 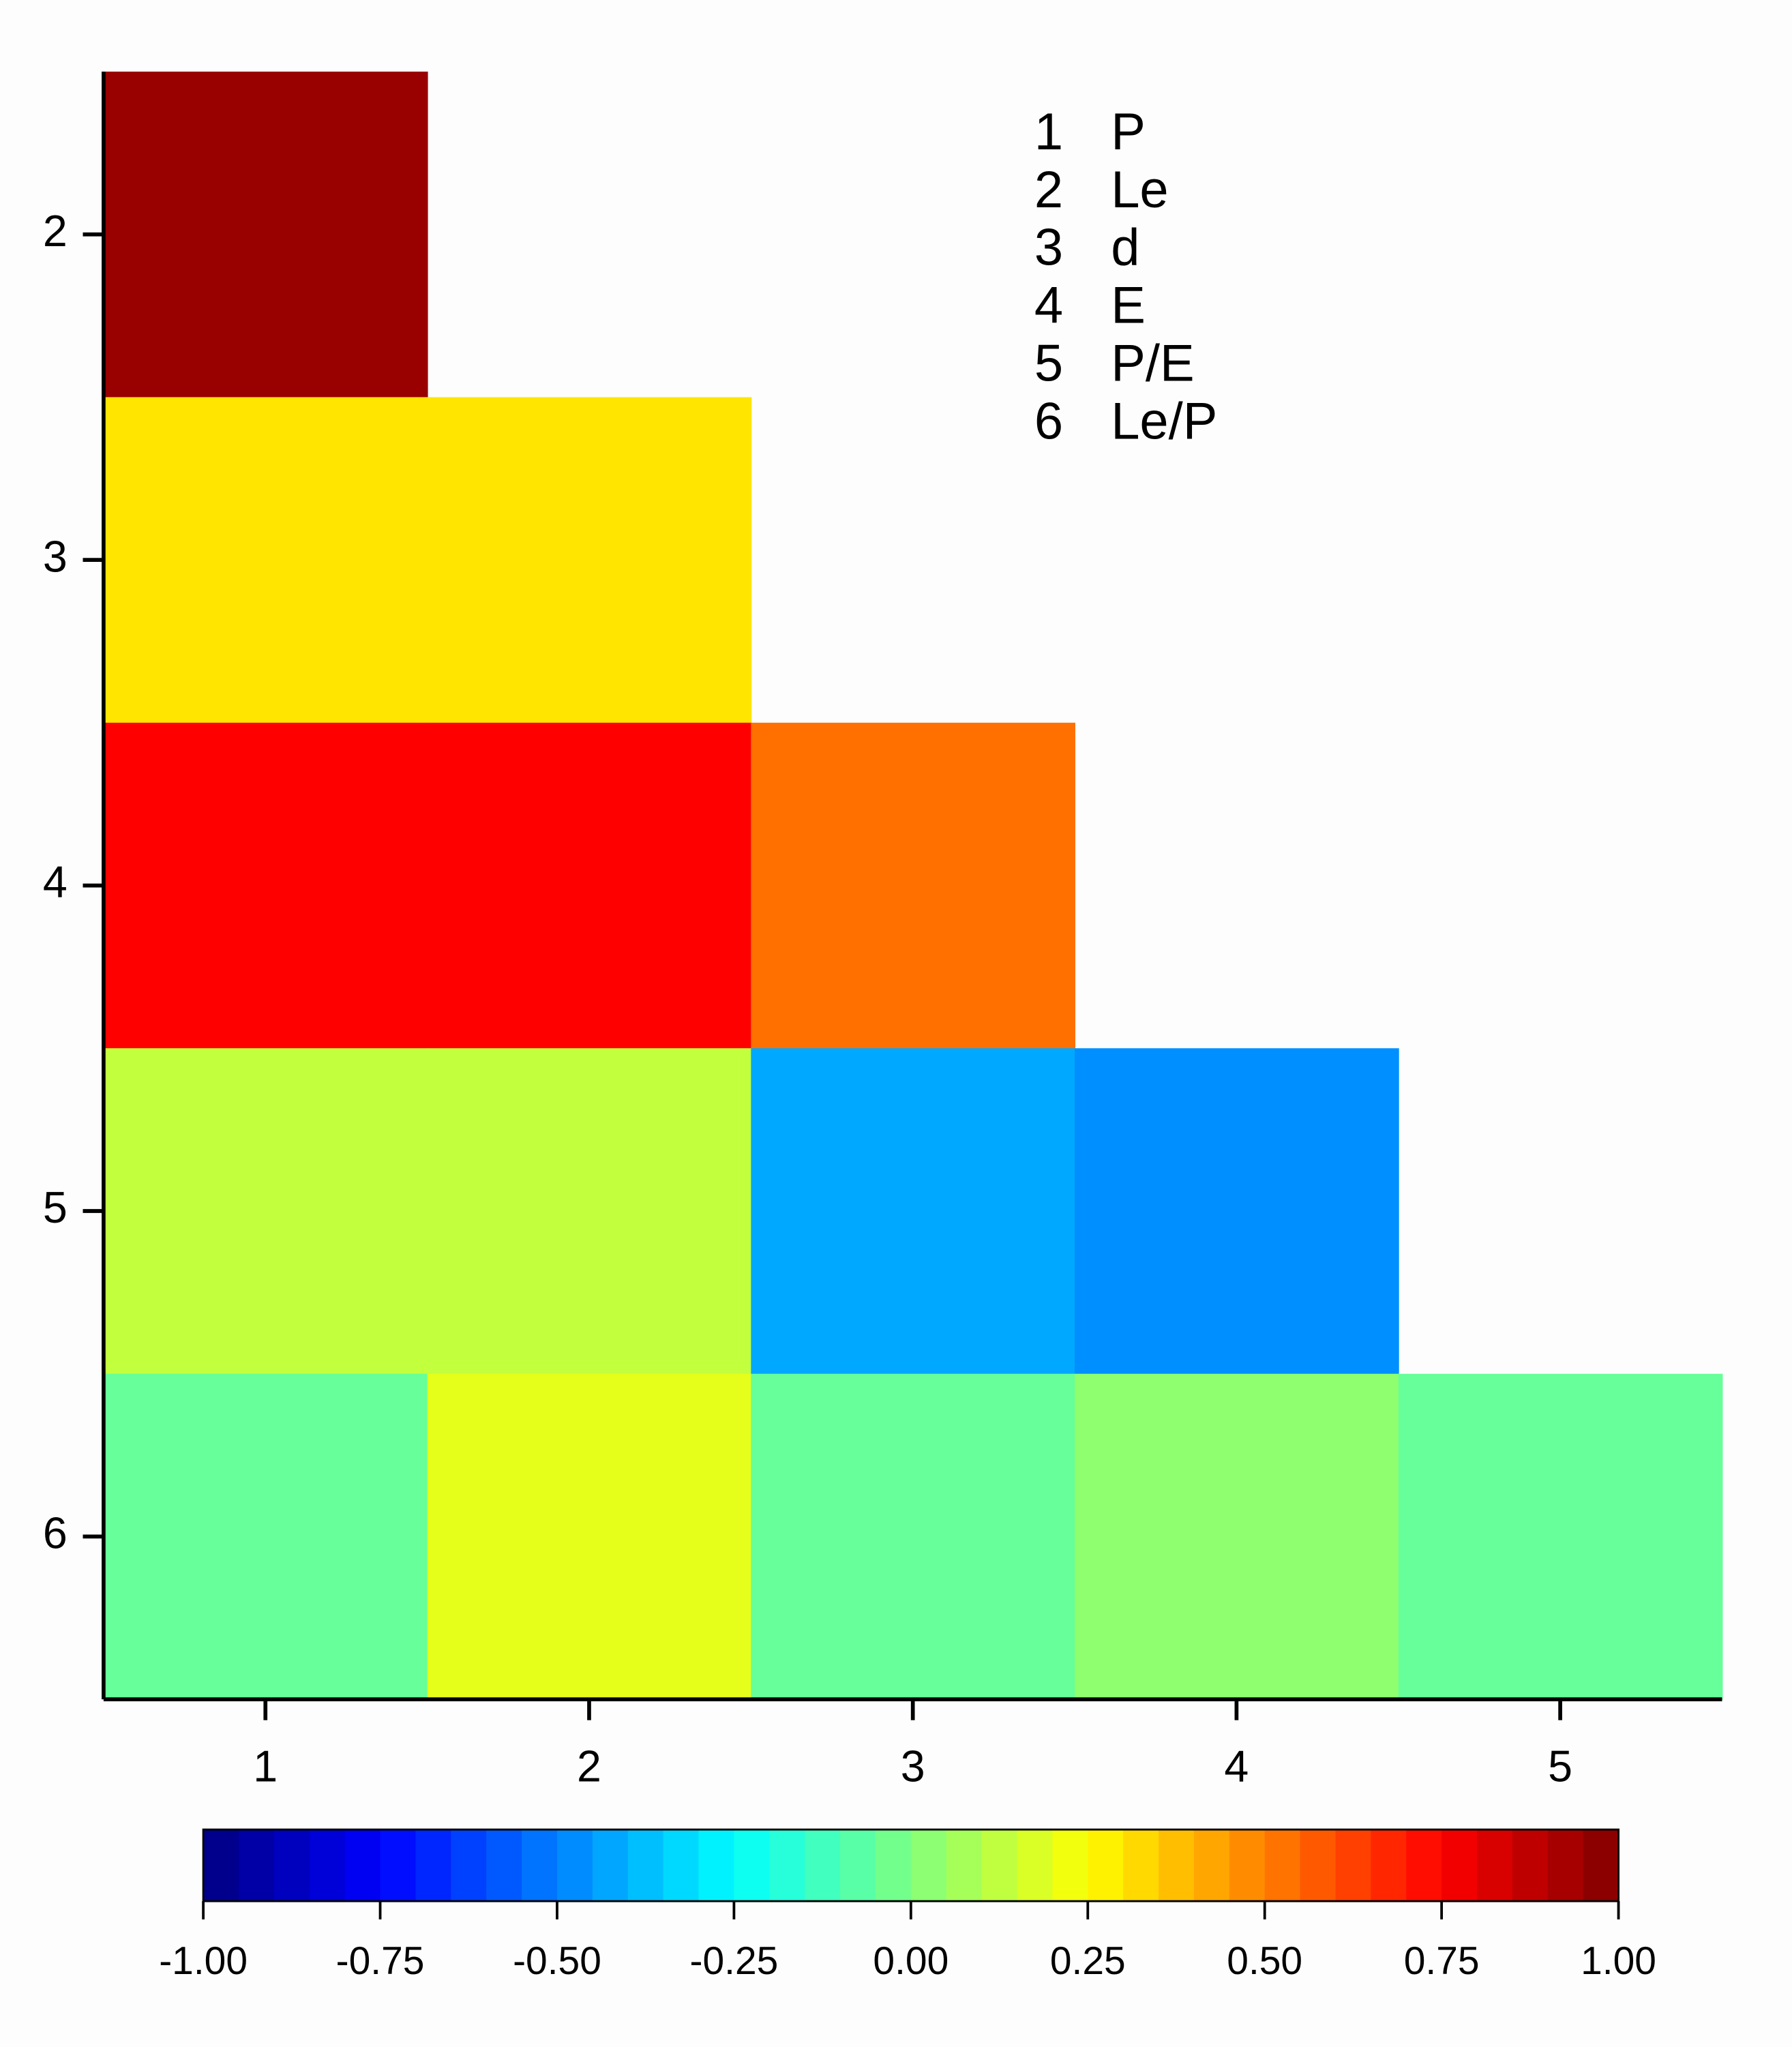 What do you see at coordinates (1442, 1961) in the screenshot?
I see `colorbar-tick-label: 0.75` at bounding box center [1442, 1961].